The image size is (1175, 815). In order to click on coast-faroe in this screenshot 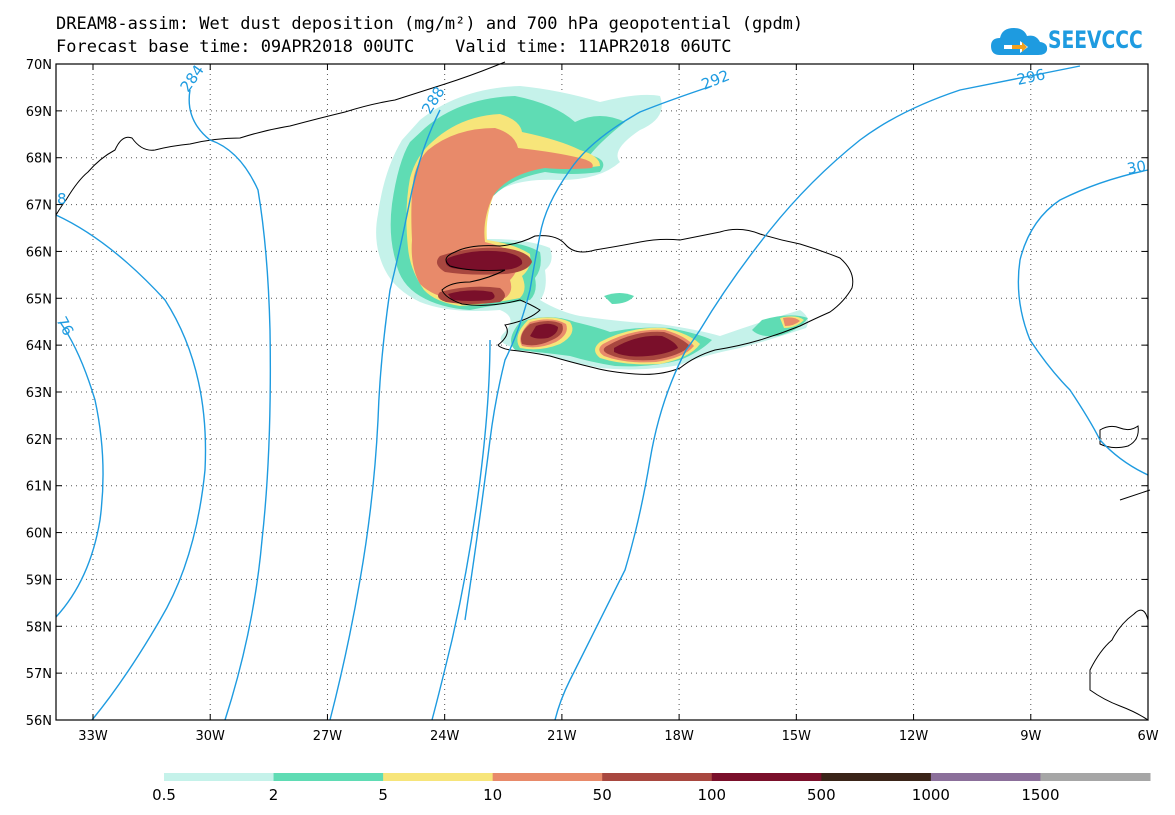, I will do `click(1119, 437)`.